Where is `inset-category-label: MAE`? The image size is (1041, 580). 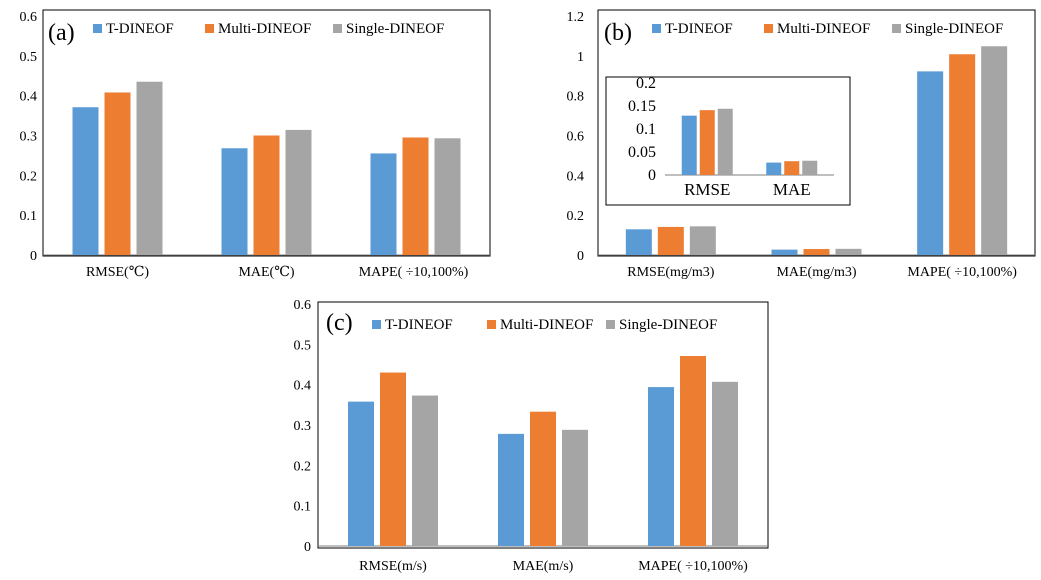
inset-category-label: MAE is located at coordinates (792, 189).